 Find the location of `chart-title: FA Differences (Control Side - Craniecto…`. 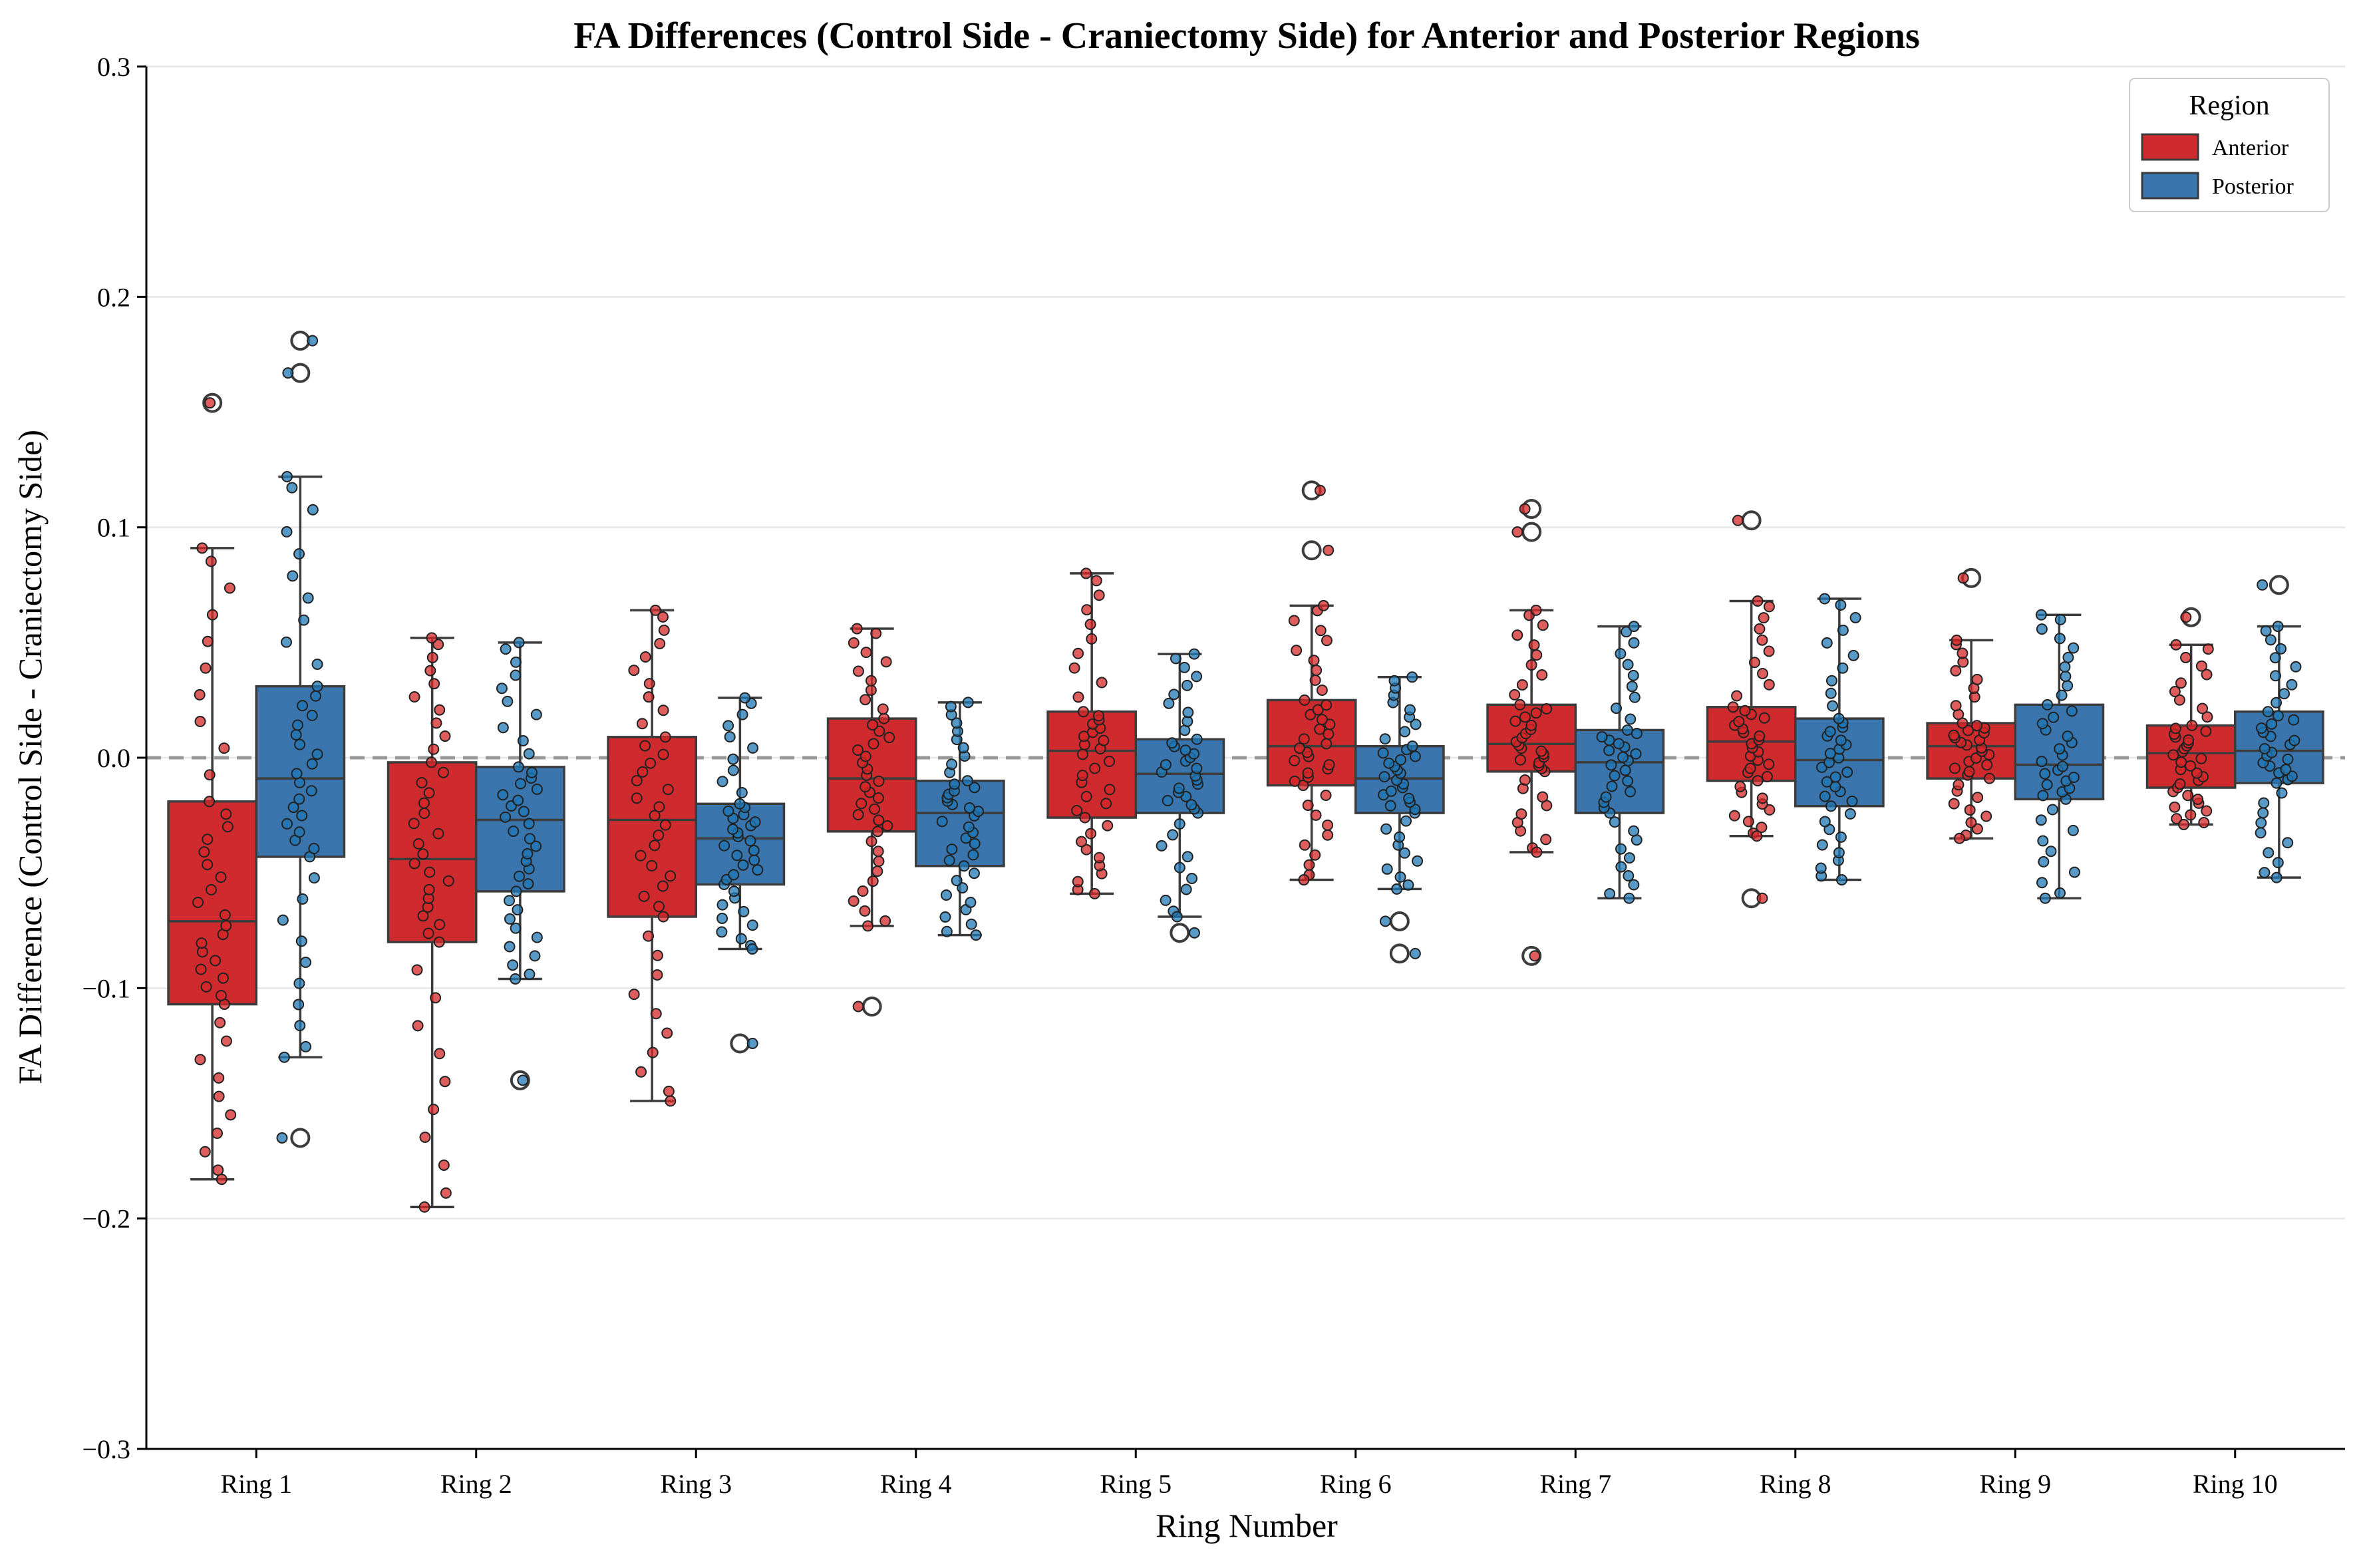

chart-title: FA Differences (Control Side - Craniecto… is located at coordinates (1246, 36).